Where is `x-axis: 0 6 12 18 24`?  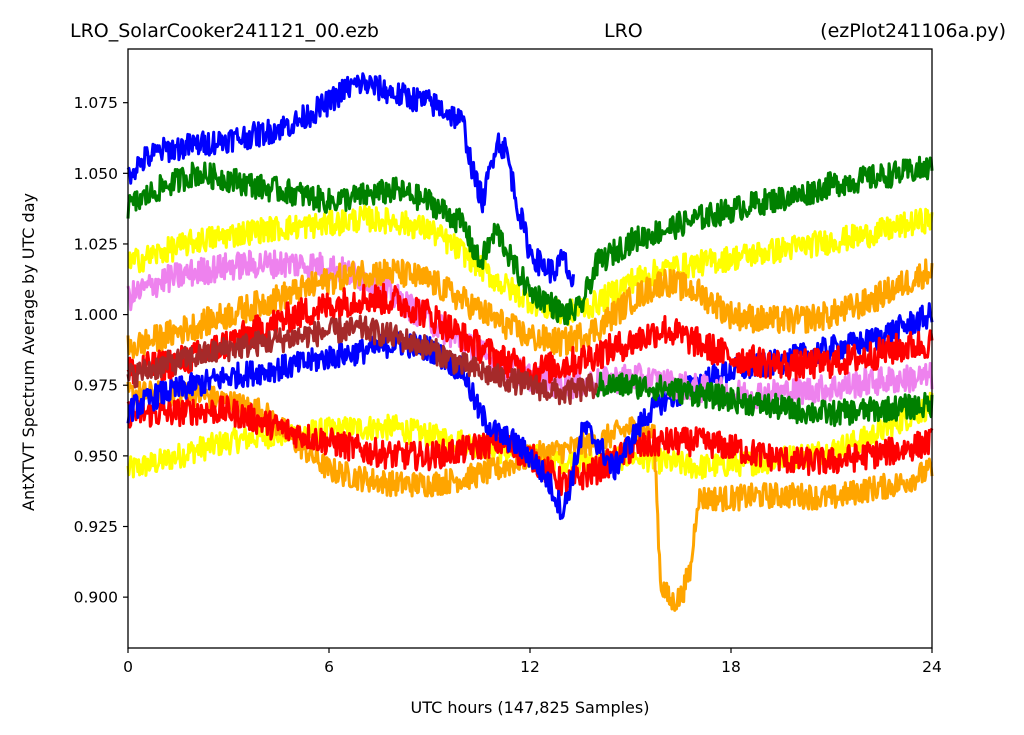 x-axis: 0 6 12 18 24 is located at coordinates (532, 662).